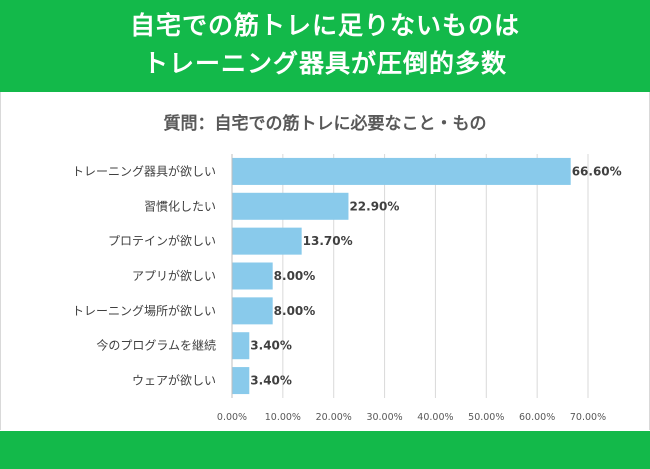 The width and height of the screenshot is (650, 469). What do you see at coordinates (374, 206) in the screenshot?
I see `data-label: 22.90%` at bounding box center [374, 206].